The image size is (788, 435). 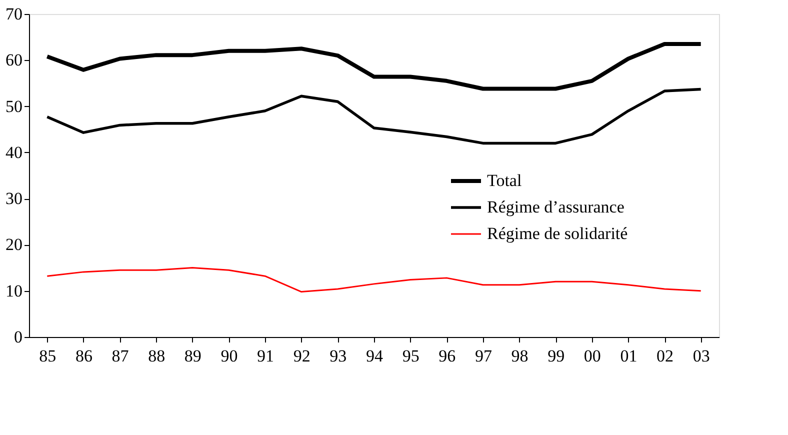 I want to click on y-tick-label: 30, so click(x=14, y=198).